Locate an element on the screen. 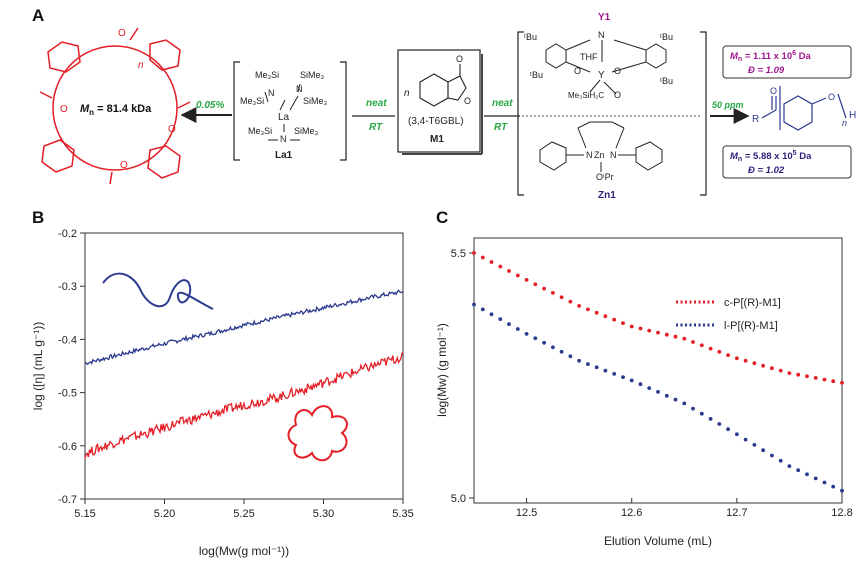  macrocycle-o4: O is located at coordinates (124, 165).